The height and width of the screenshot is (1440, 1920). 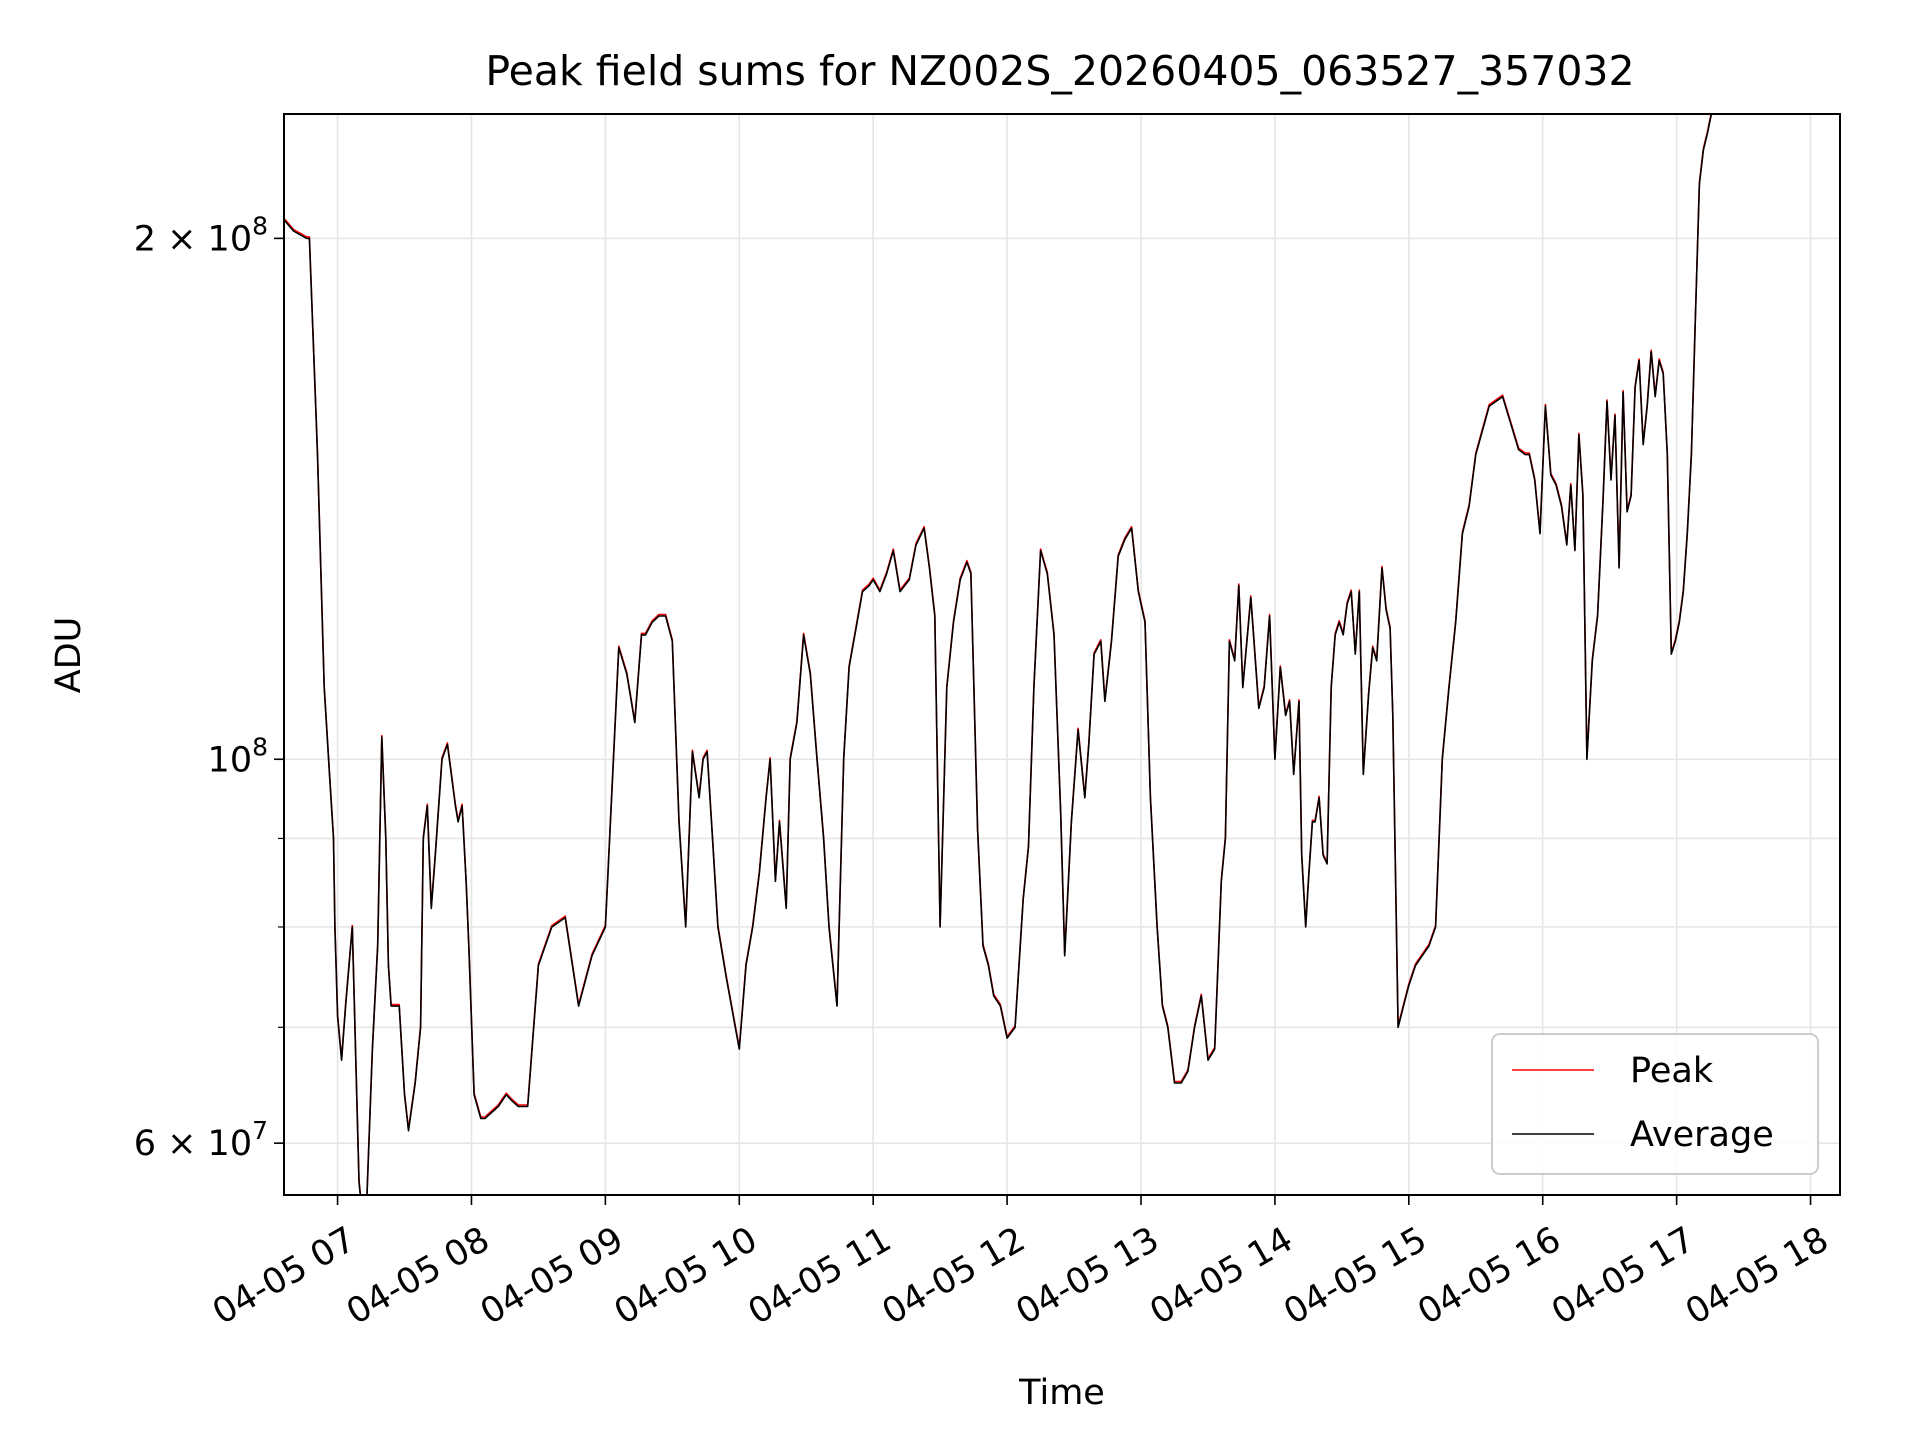 I want to click on legend-average-label: Average, so click(x=1702, y=1135).